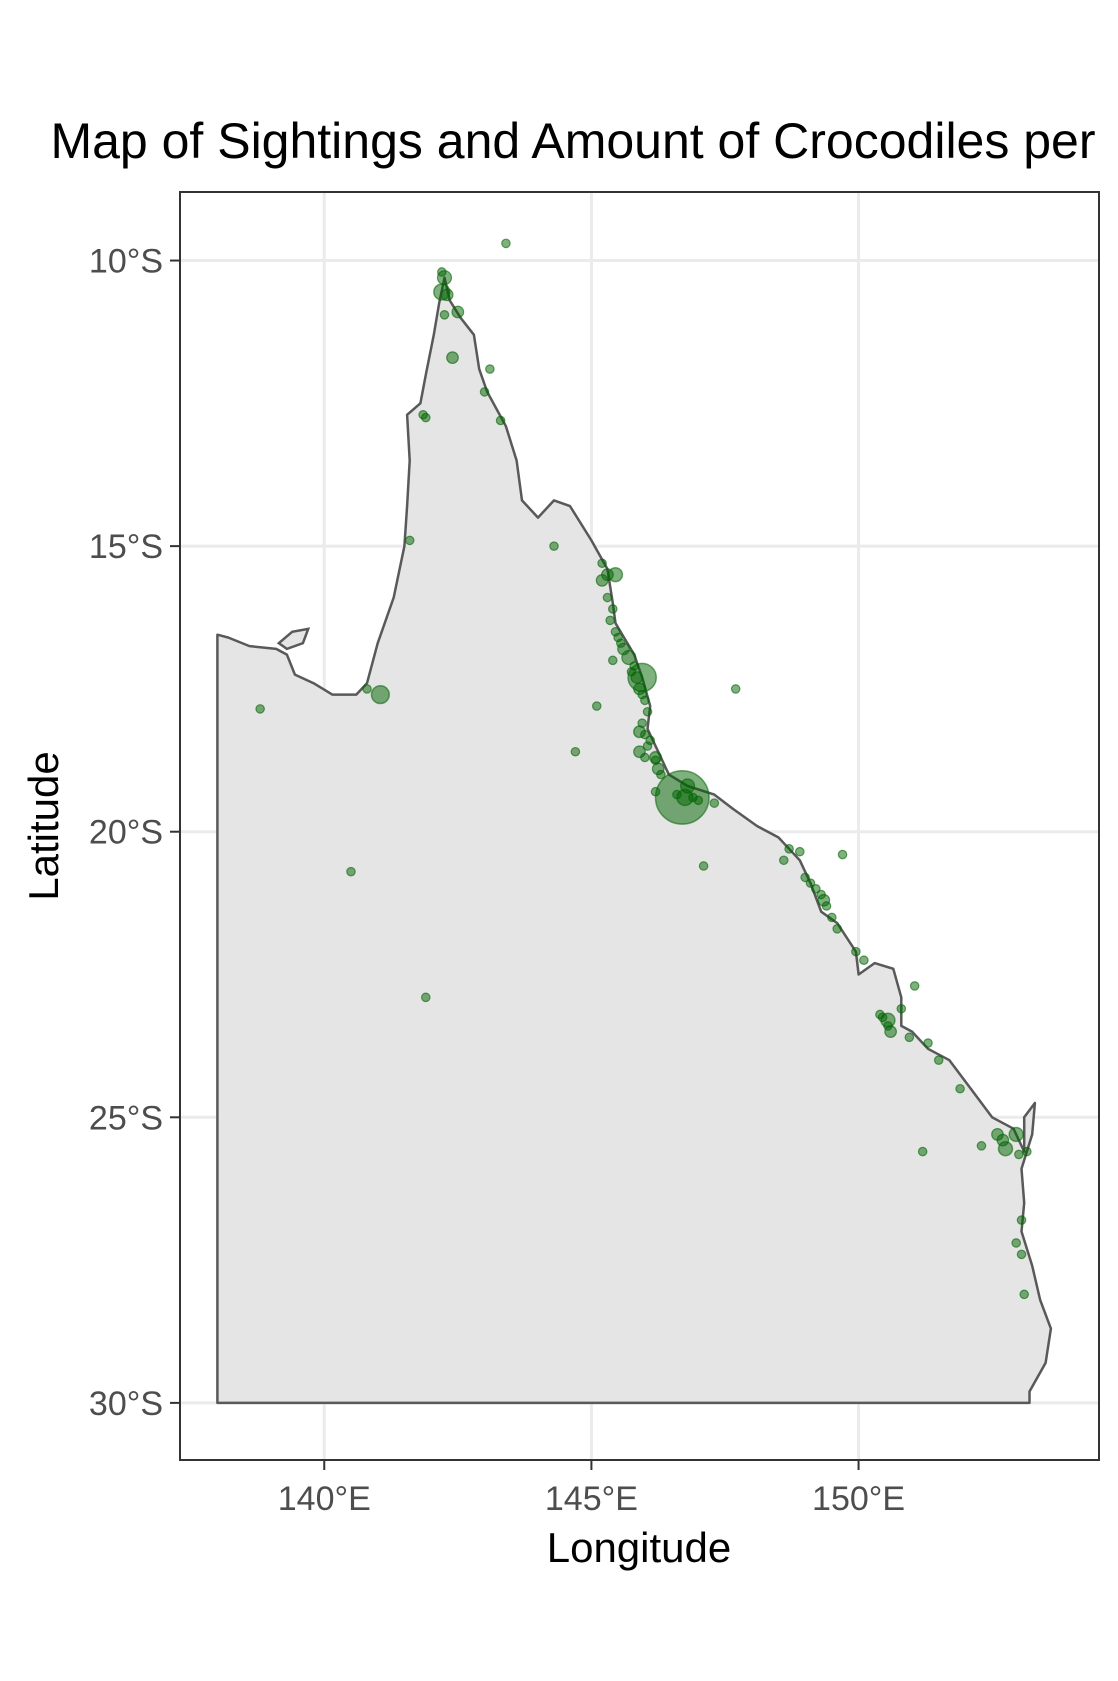  Describe the element at coordinates (126, 1118) in the screenshot. I see `y-tick-label: 25°S` at that location.